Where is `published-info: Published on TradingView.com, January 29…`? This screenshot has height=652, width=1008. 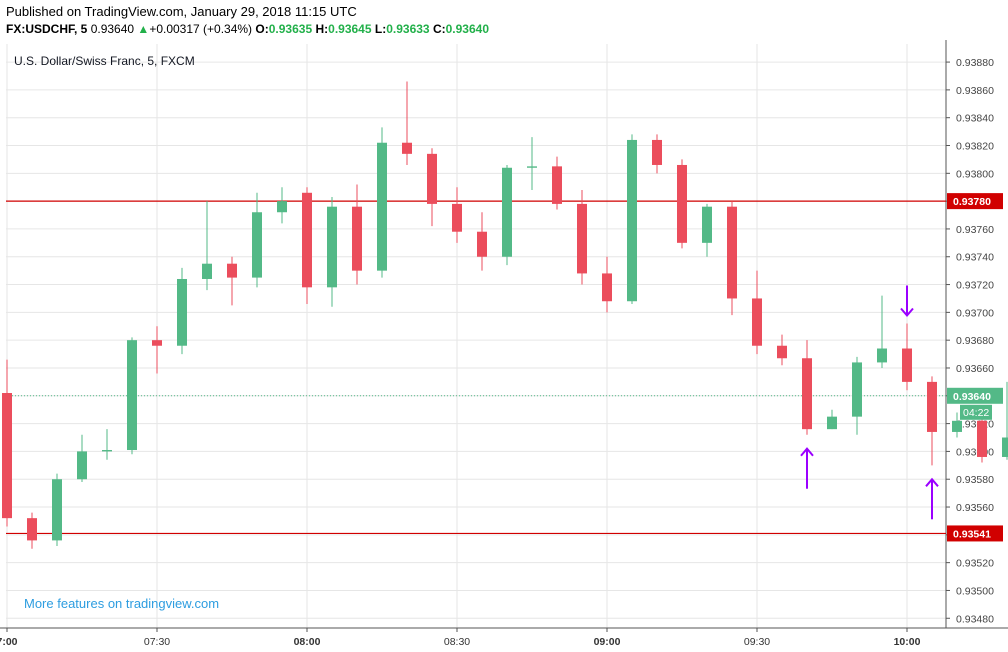
published-info: Published on TradingView.com, January 29… is located at coordinates (181, 11).